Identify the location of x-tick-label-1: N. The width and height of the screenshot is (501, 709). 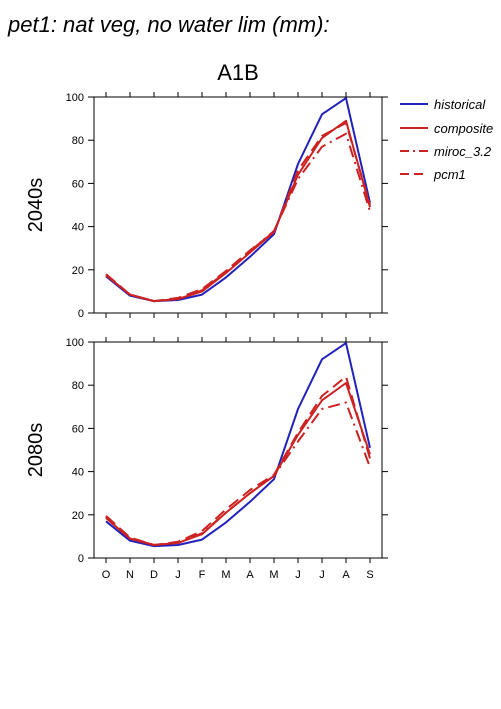
(130, 575).